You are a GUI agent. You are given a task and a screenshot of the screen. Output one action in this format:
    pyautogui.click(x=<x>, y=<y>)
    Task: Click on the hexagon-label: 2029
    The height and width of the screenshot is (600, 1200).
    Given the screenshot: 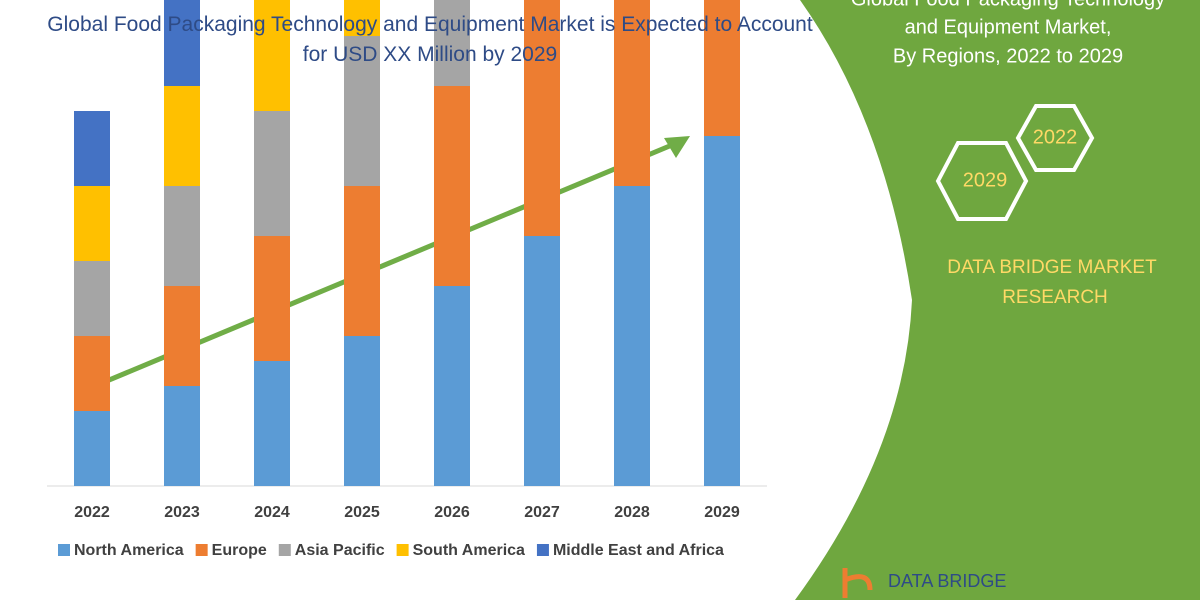 What is the action you would take?
    pyautogui.click(x=985, y=180)
    